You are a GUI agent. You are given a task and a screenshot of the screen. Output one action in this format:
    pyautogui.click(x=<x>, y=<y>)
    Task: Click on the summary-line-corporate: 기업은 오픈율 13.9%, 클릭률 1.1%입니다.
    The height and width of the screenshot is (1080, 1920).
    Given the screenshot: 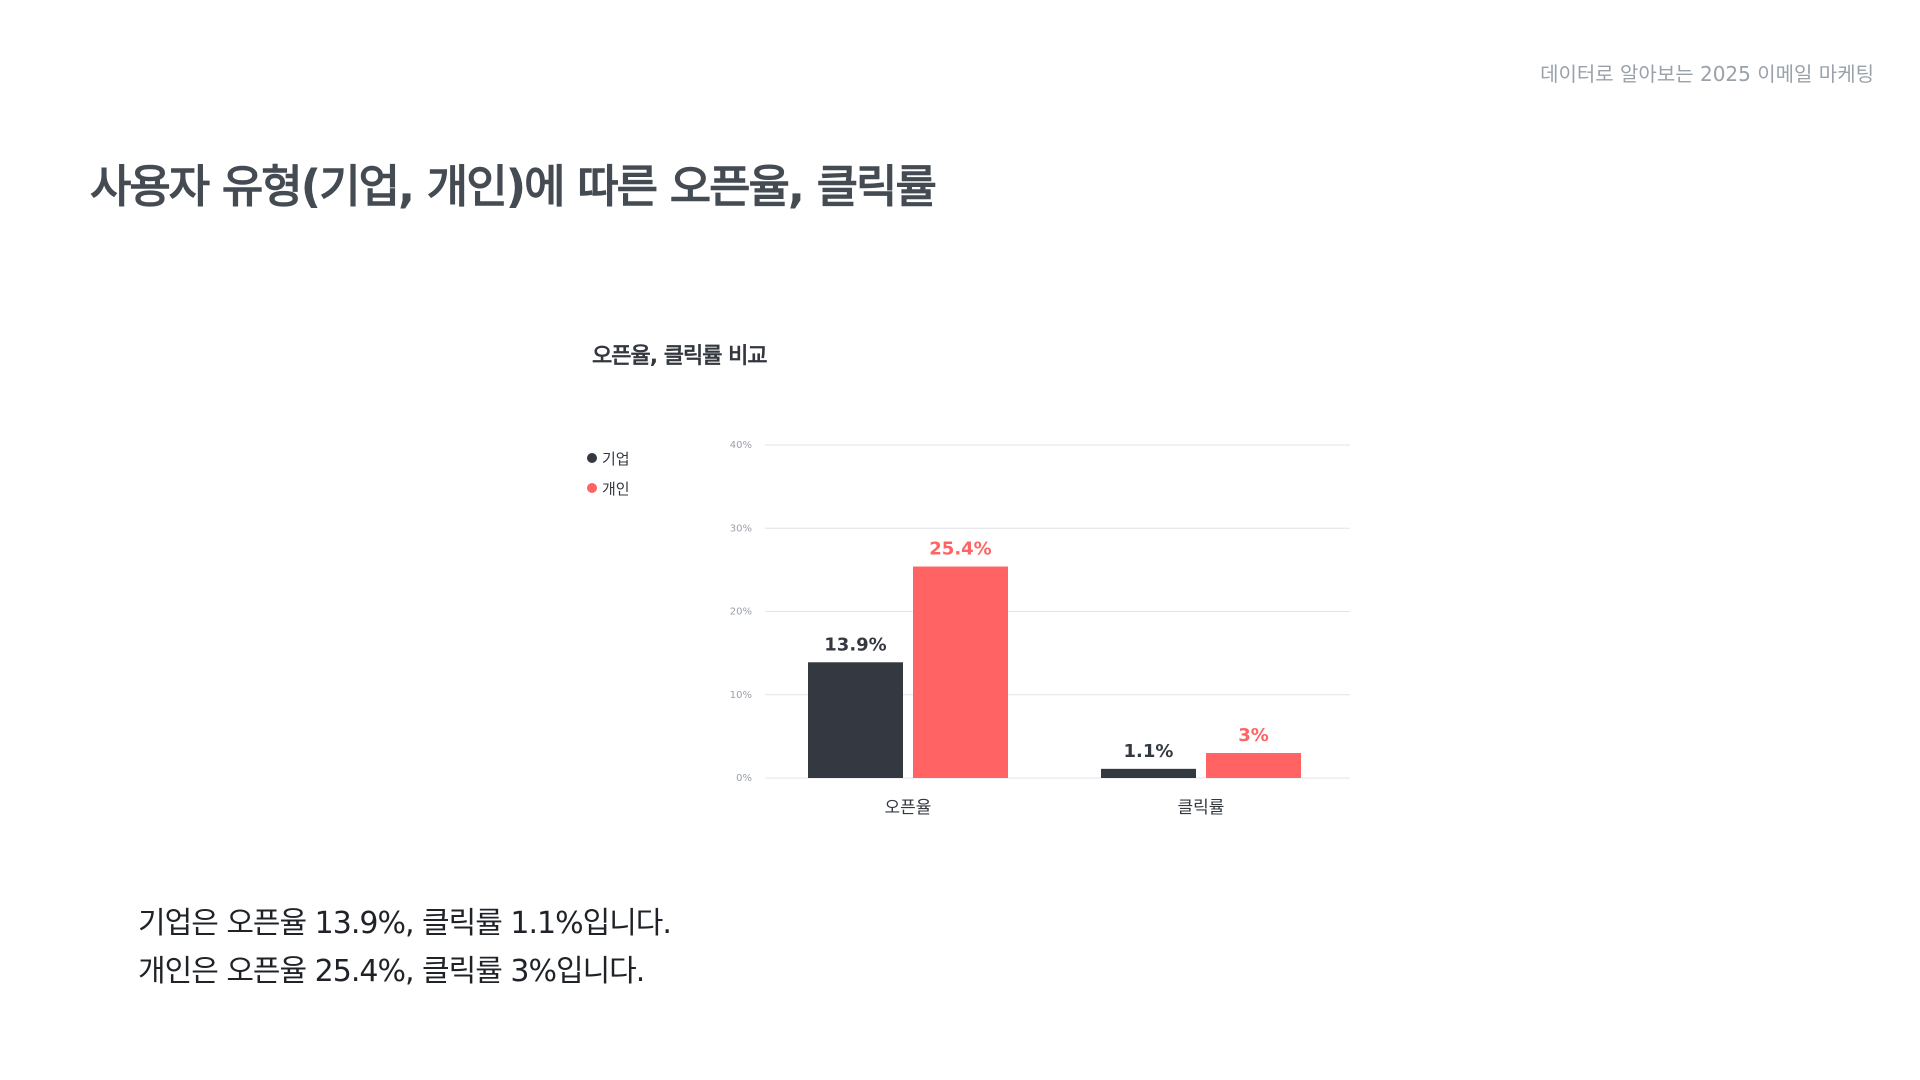 What is the action you would take?
    pyautogui.click(x=405, y=923)
    